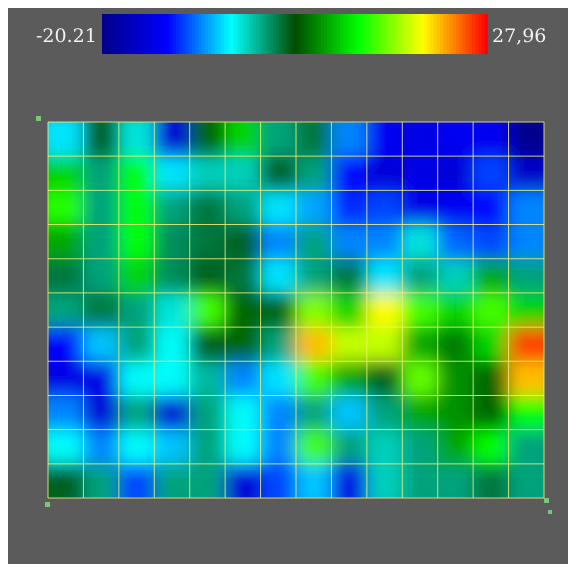 The width and height of the screenshot is (576, 572). Describe the element at coordinates (519, 36) in the screenshot. I see `color-scale-max-label: 27,96` at that location.